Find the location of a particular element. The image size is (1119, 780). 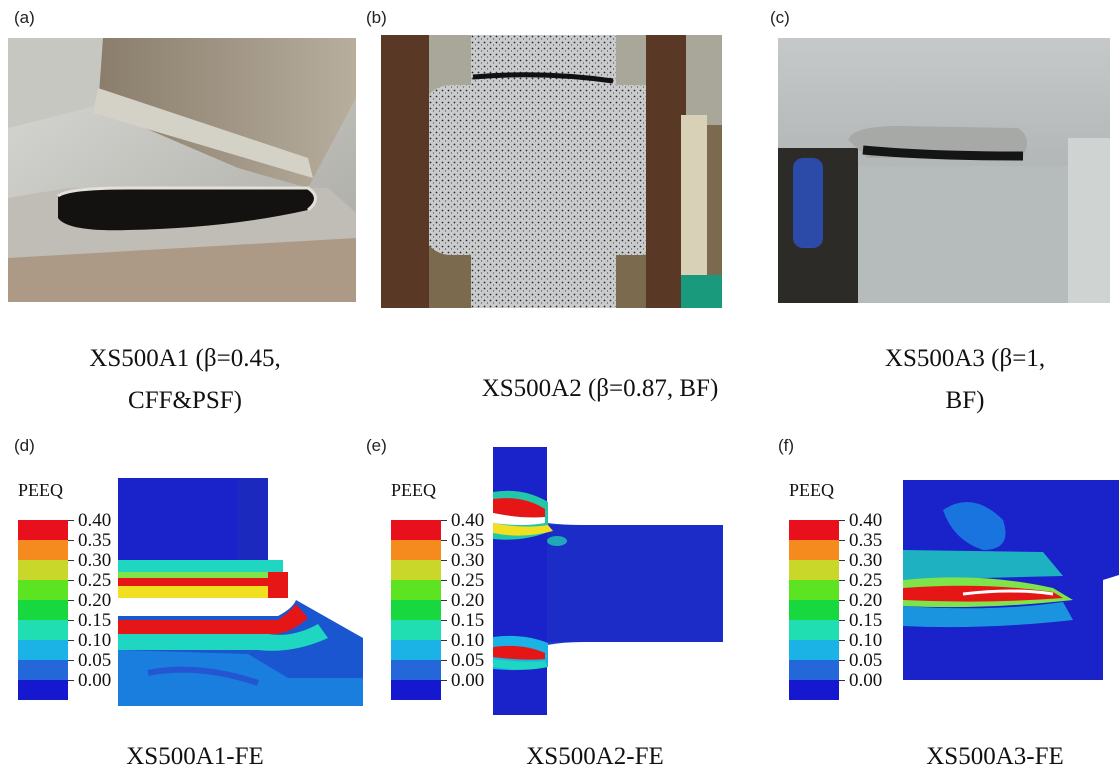

caption-xs500a1-line1: XS500A1 (β=0.45, is located at coordinates (185, 358).